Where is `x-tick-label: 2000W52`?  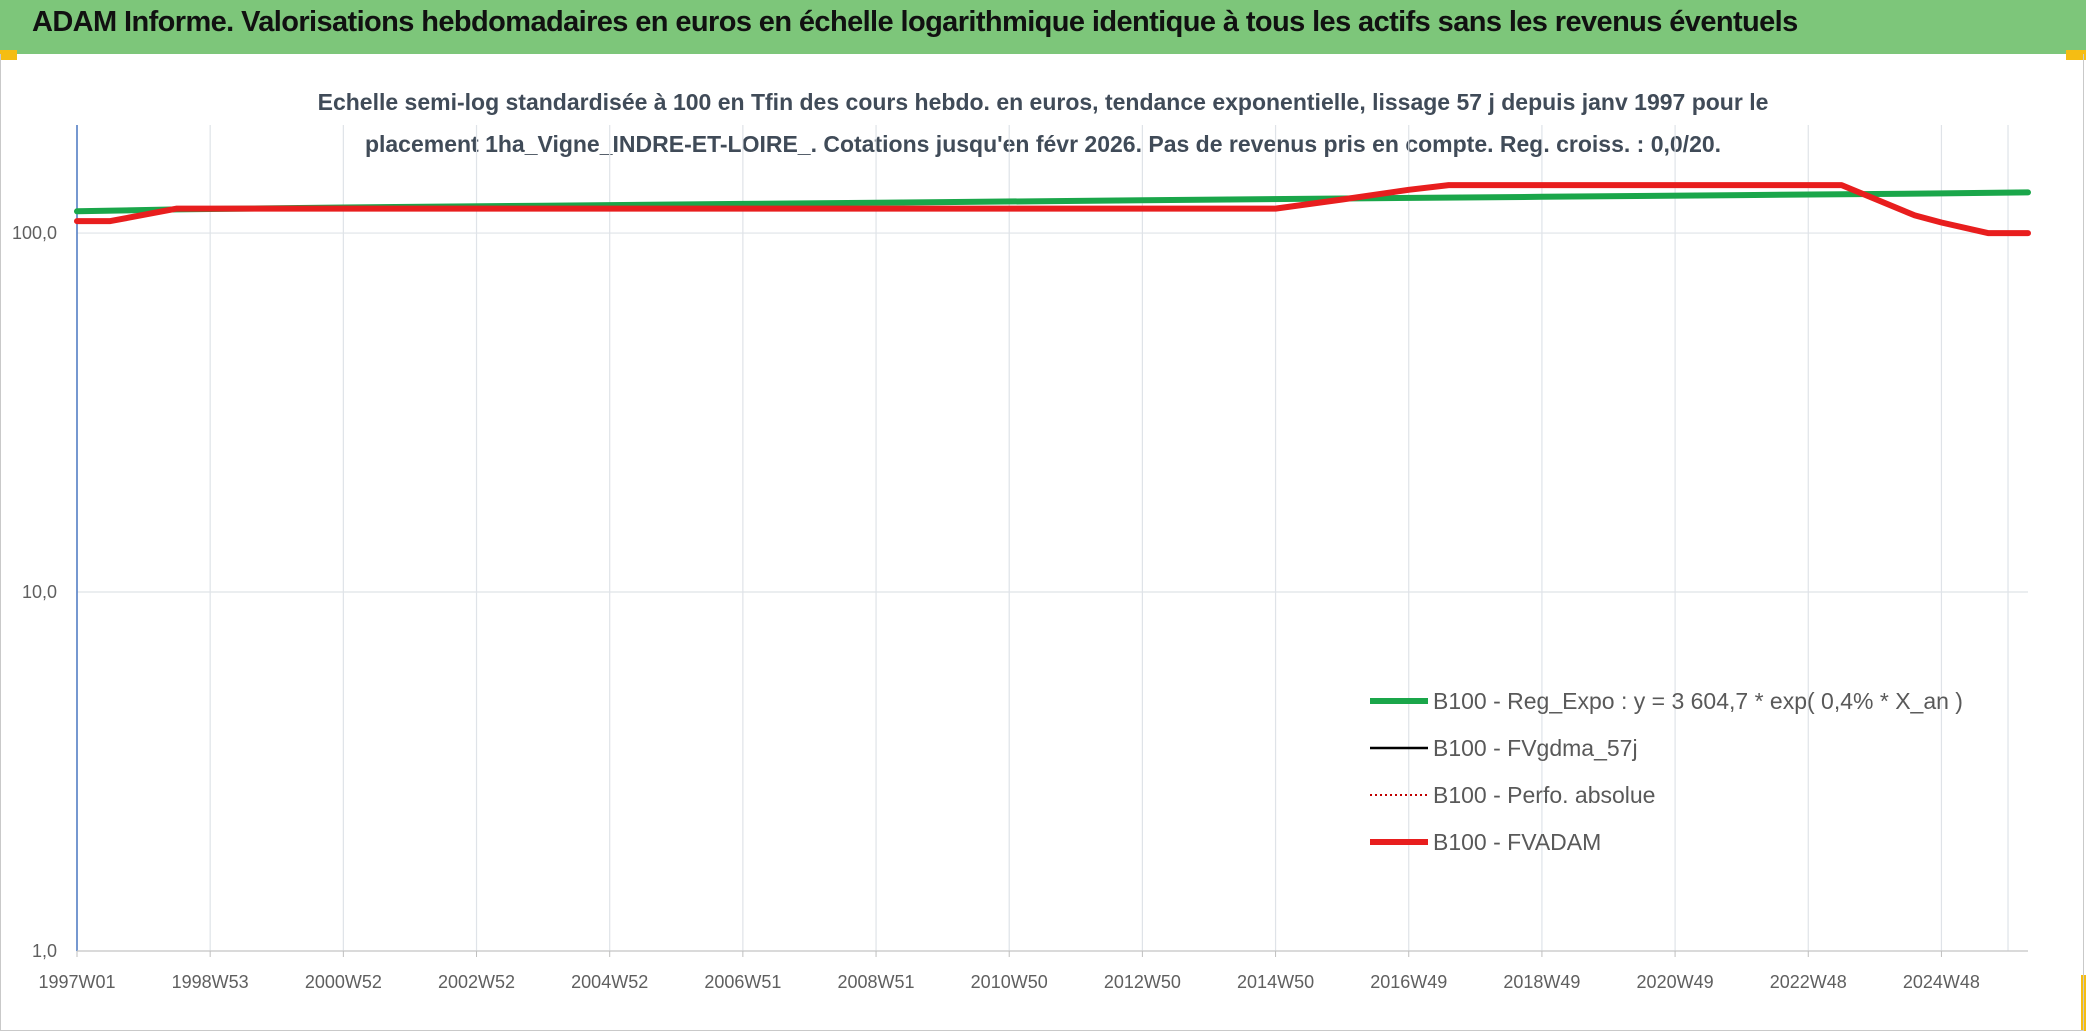
x-tick-label: 2000W52 is located at coordinates (343, 982).